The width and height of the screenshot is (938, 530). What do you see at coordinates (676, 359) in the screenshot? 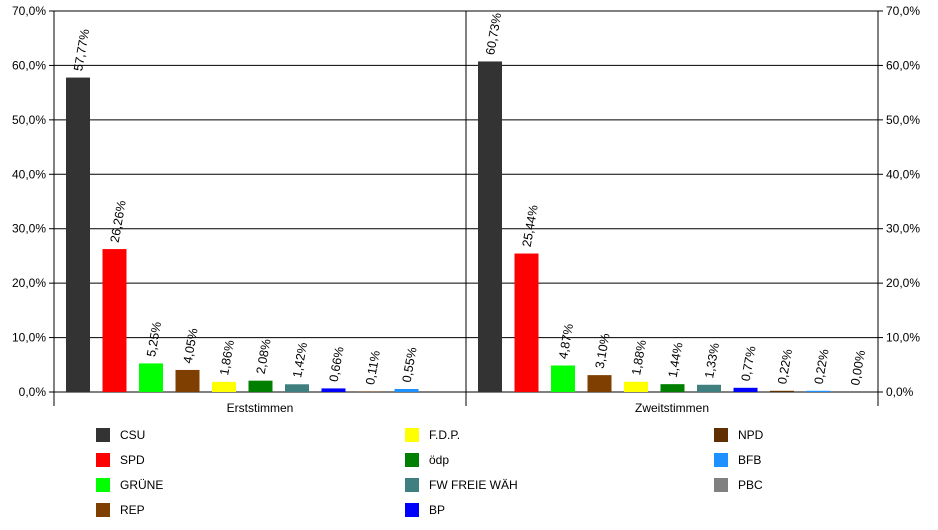
I see `data-label: 1,44%` at bounding box center [676, 359].